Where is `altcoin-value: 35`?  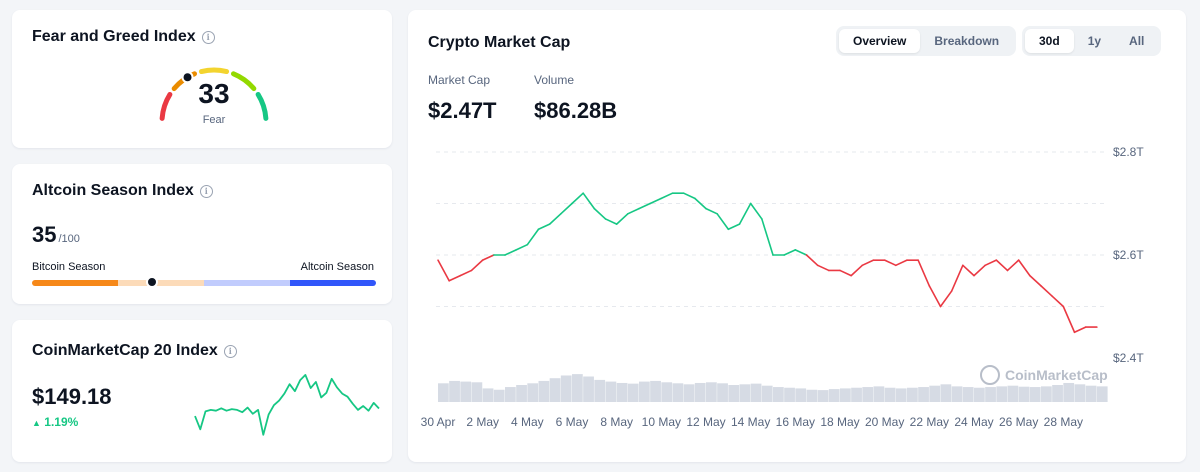
altcoin-value: 35 is located at coordinates (44, 234).